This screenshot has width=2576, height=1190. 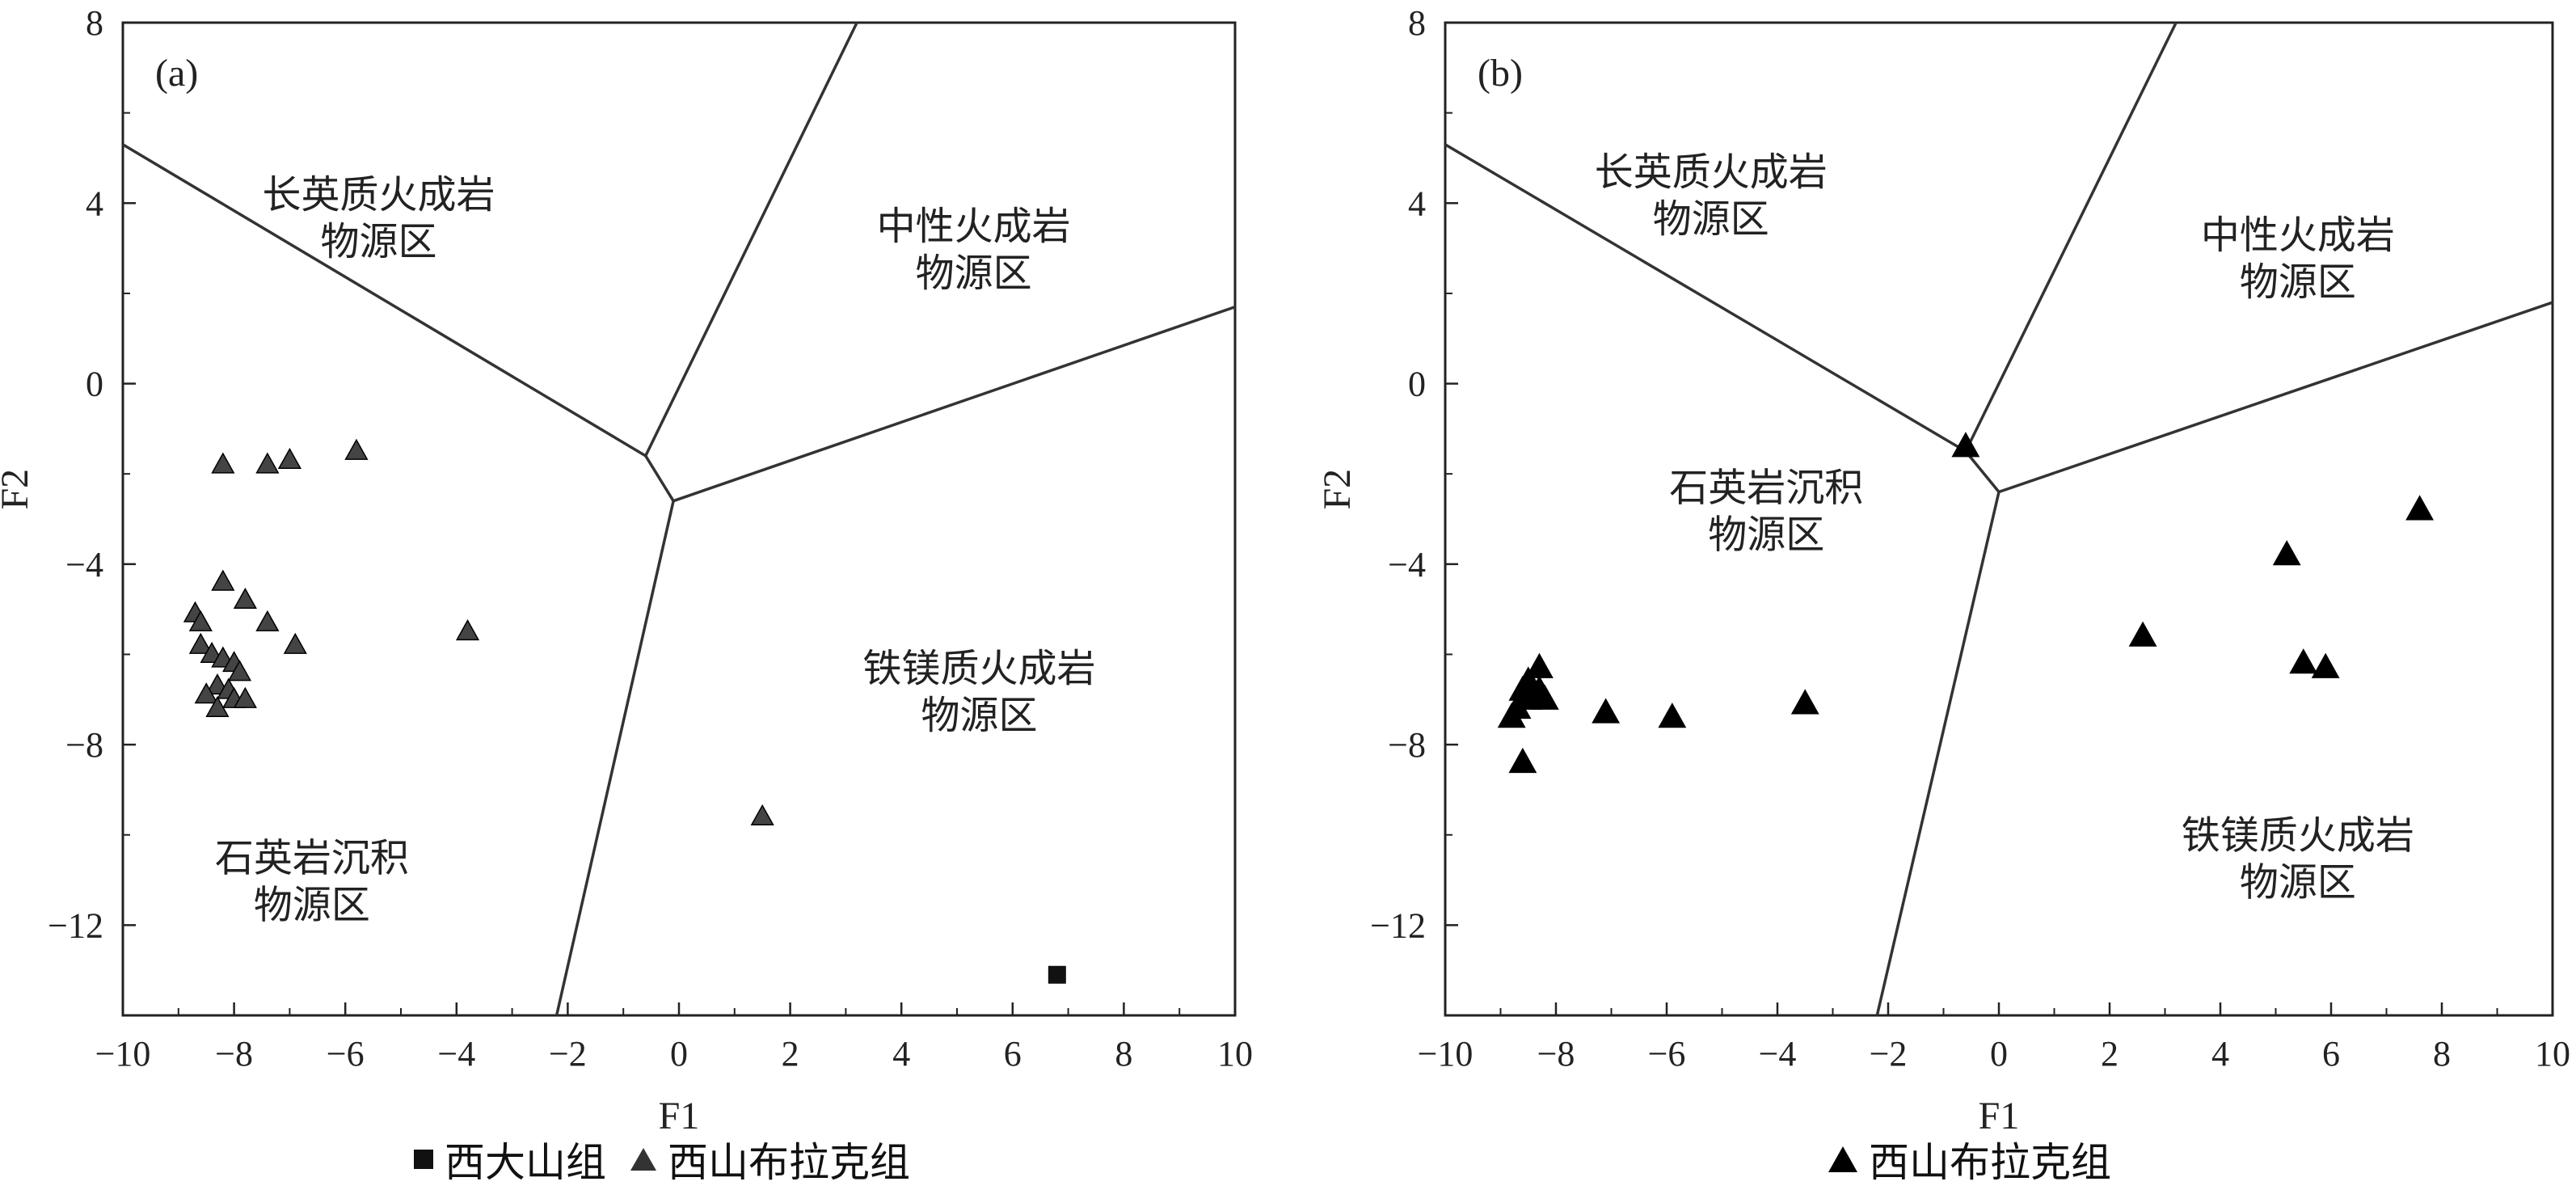 What do you see at coordinates (1983, 472) in the screenshot?
I see `boundary-center-link` at bounding box center [1983, 472].